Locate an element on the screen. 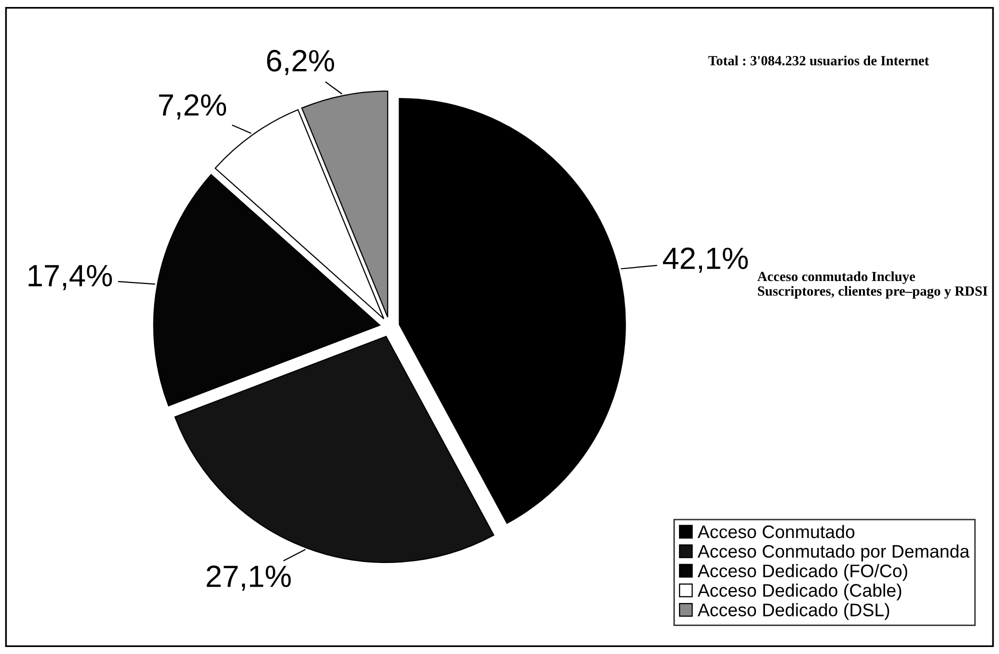  data-label: 7,2% is located at coordinates (192, 107).